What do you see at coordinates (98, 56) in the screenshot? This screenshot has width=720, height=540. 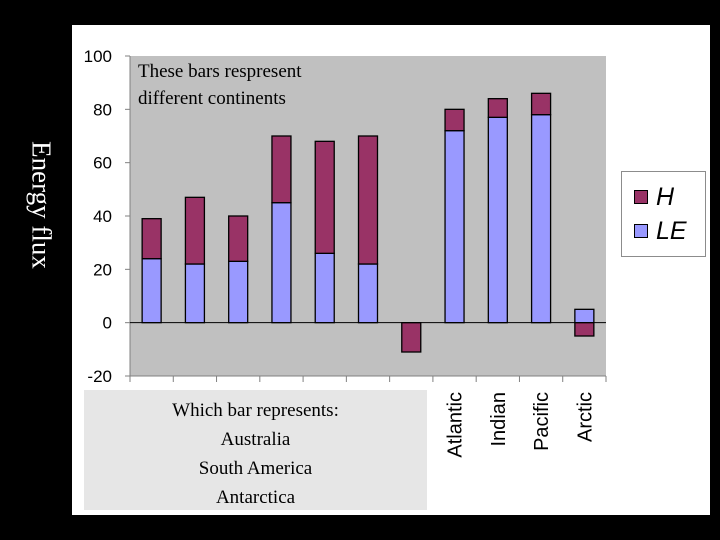 I see `y-tick-label: 100` at bounding box center [98, 56].